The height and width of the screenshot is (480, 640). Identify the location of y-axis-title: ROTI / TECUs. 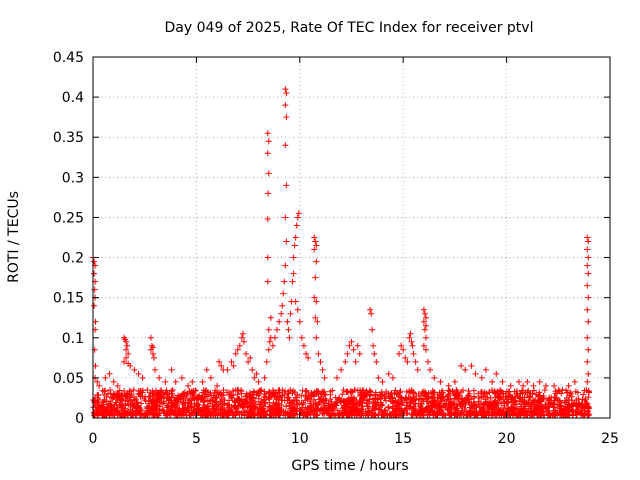
(14, 237).